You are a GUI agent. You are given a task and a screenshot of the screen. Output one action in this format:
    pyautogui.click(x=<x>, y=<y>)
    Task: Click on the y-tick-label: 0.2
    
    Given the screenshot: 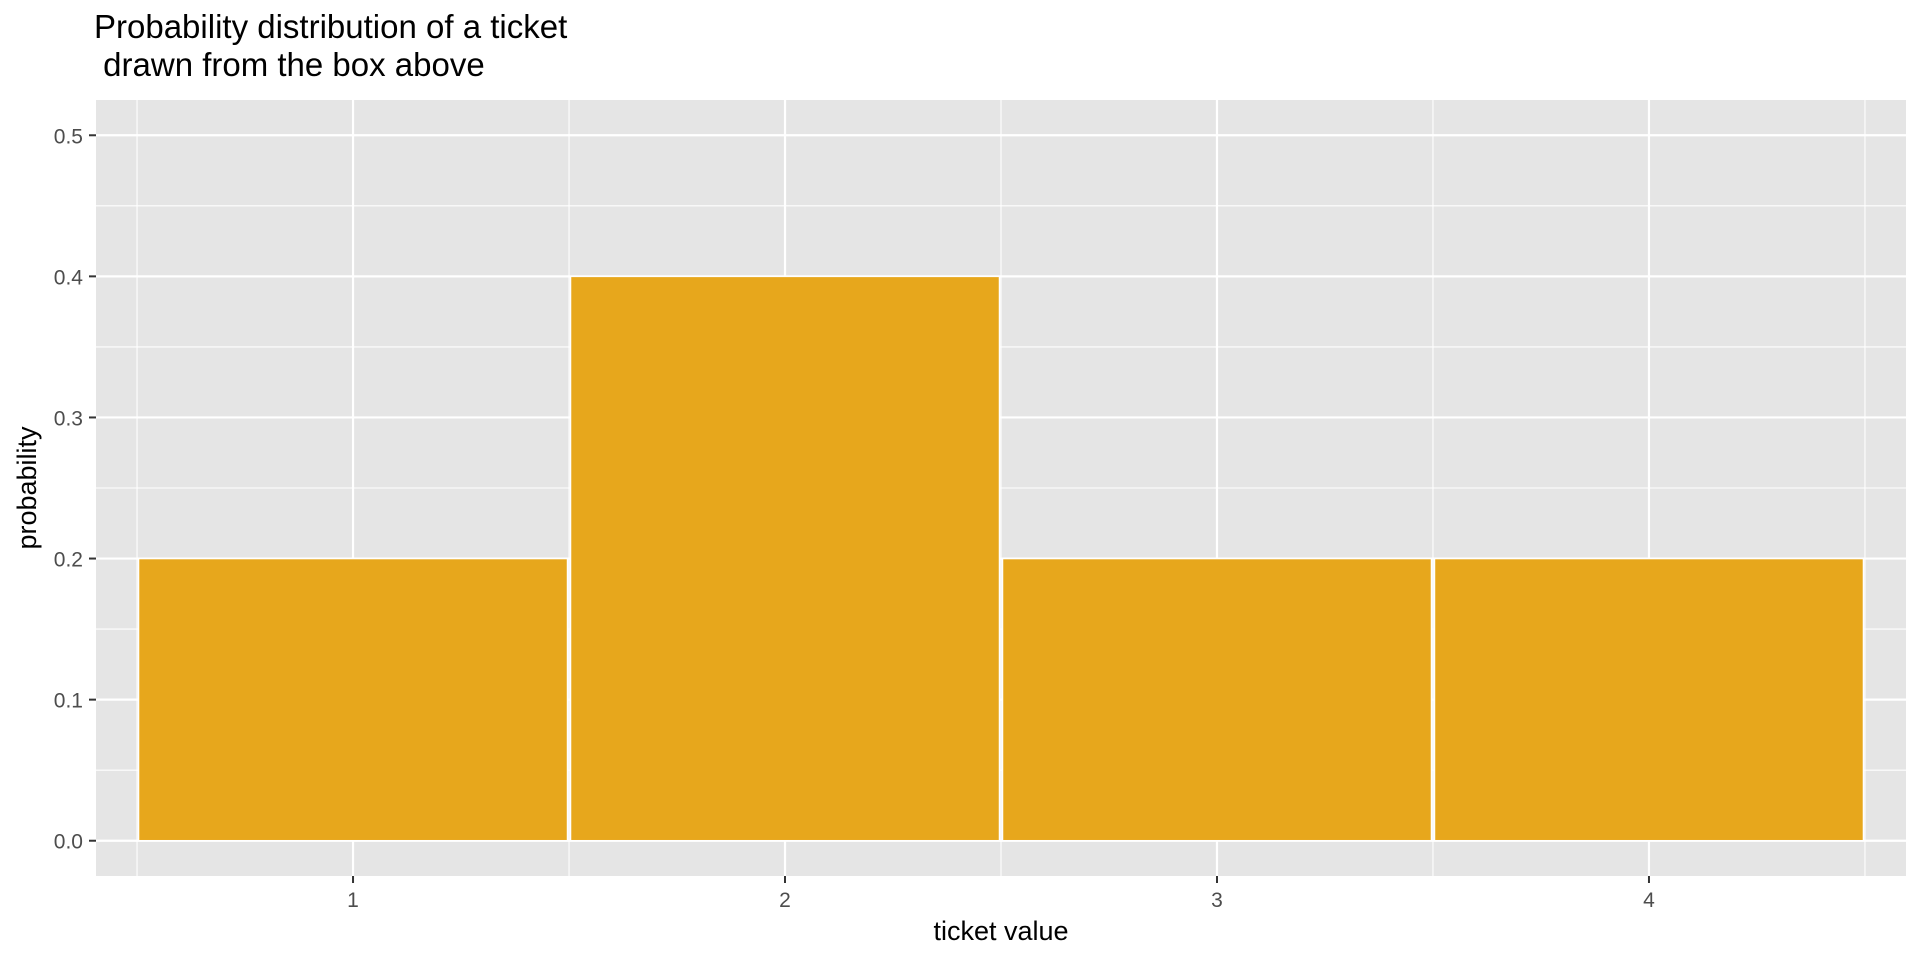 What is the action you would take?
    pyautogui.click(x=68, y=560)
    